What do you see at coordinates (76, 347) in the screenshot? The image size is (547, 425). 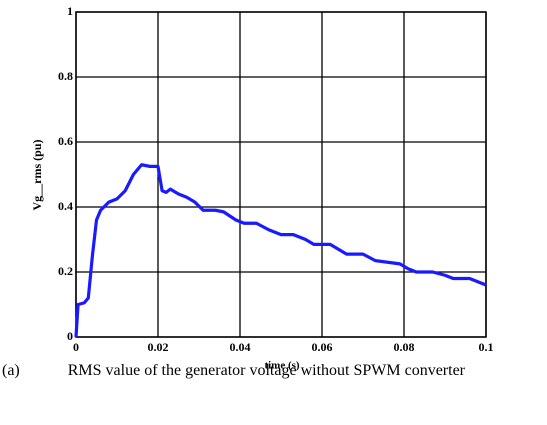 I see `x-tick-label: 0` at bounding box center [76, 347].